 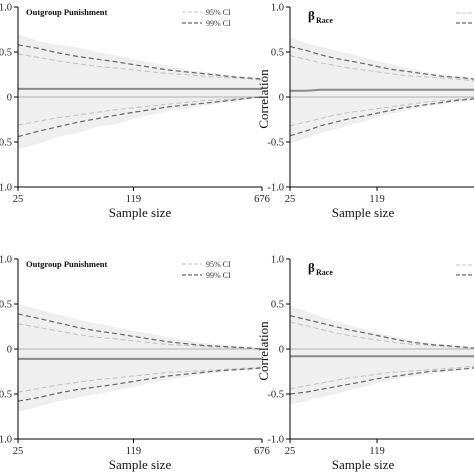 I want to click on simulation-band-area, so click(x=140, y=92).